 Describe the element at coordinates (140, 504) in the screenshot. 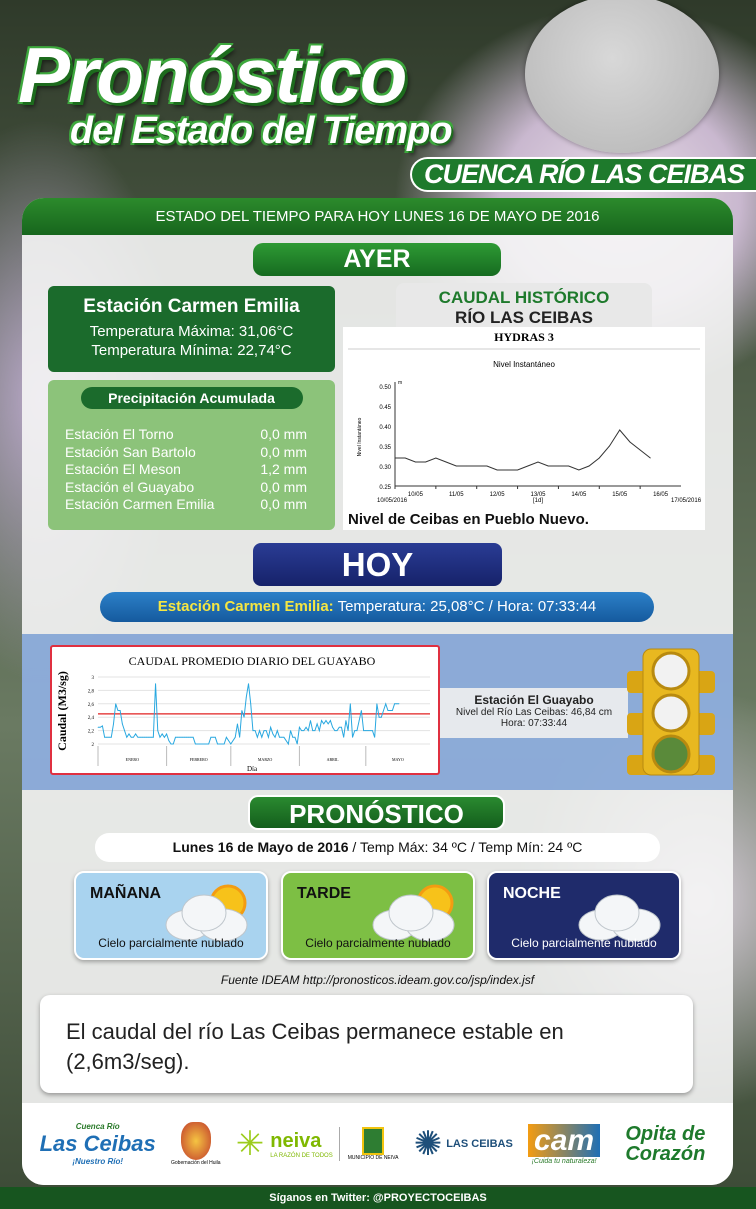

I see `precip-station: Estación Carmen Emilia` at that location.